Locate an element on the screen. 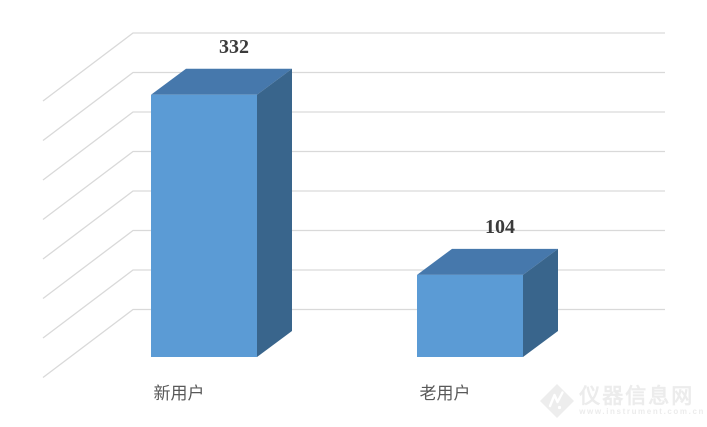 The image size is (707, 427). value-label-new-users: 332 is located at coordinates (234, 46).